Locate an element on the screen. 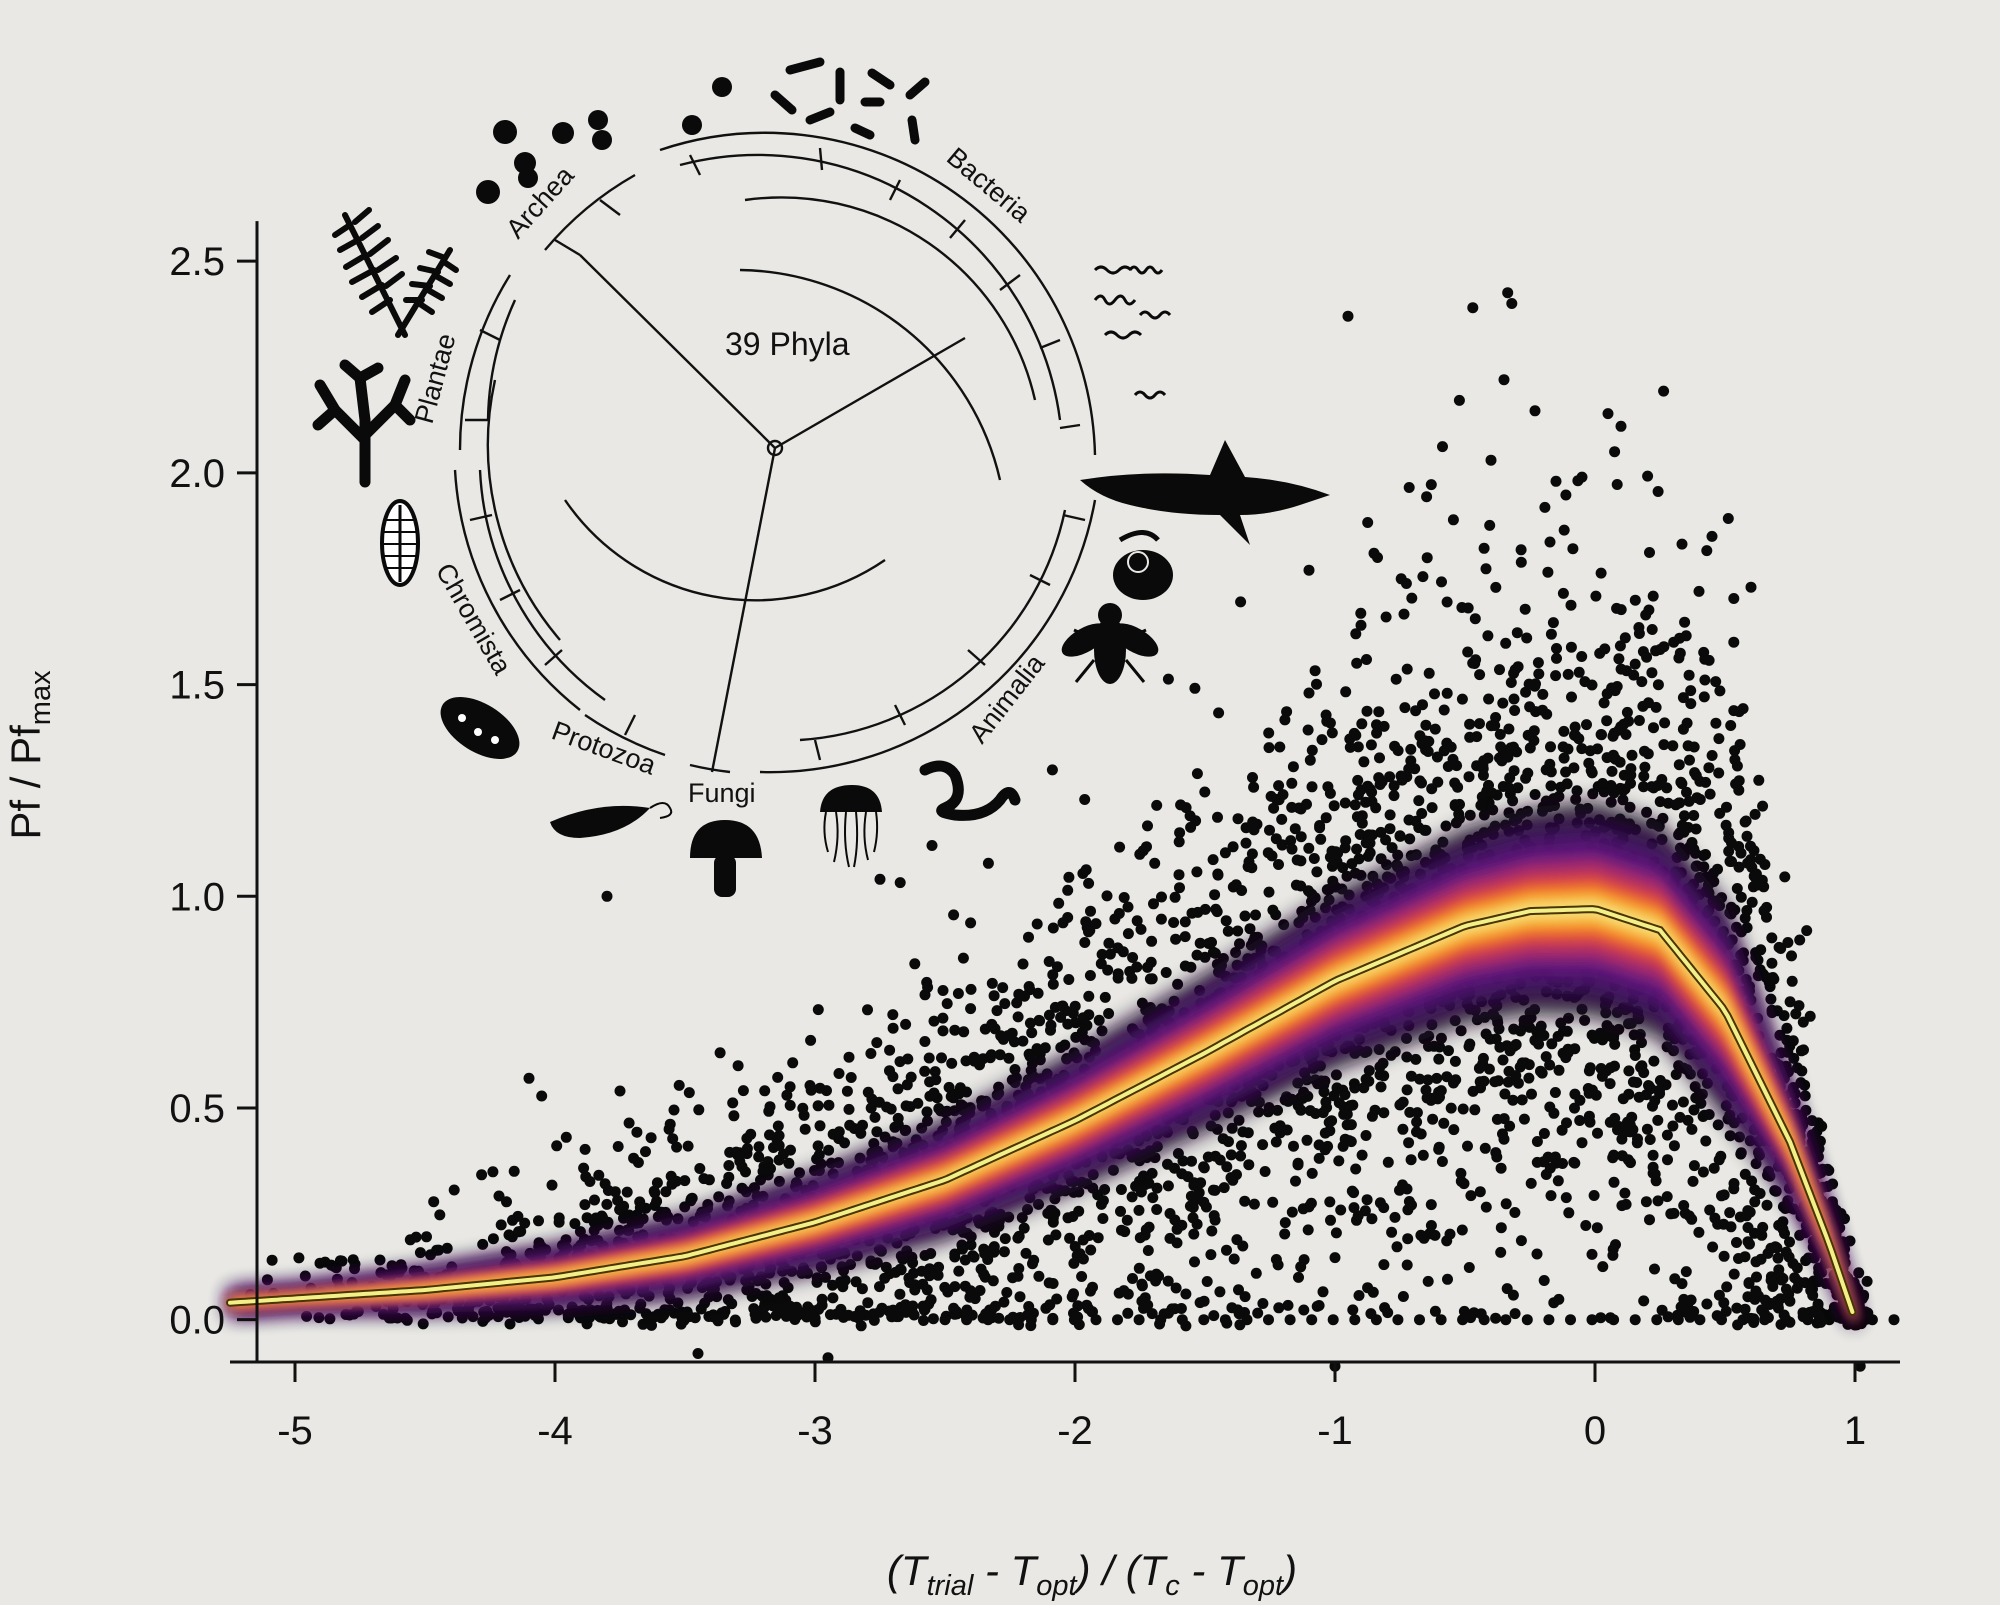 Image resolution: width=2000 pixels, height=1605 pixels. tree-center-label: 39 Phyla is located at coordinates (787, 344).